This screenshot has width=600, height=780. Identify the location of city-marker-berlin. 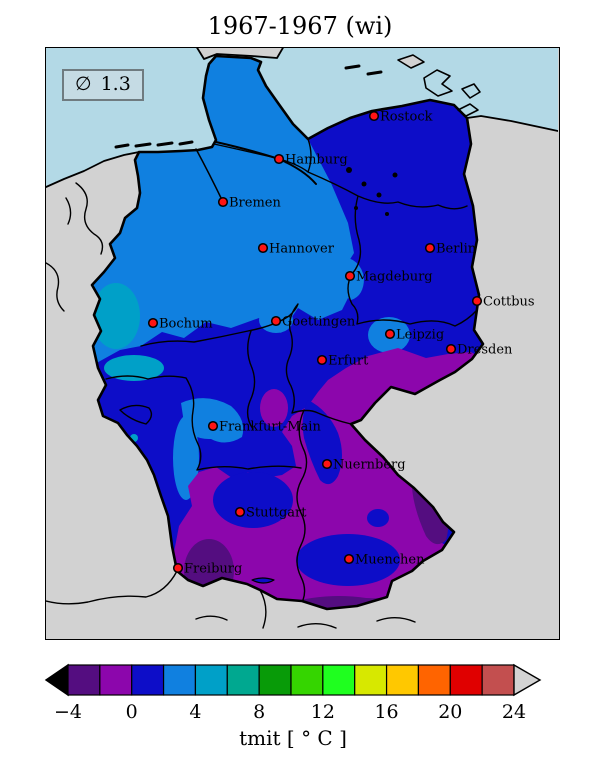
(430, 248).